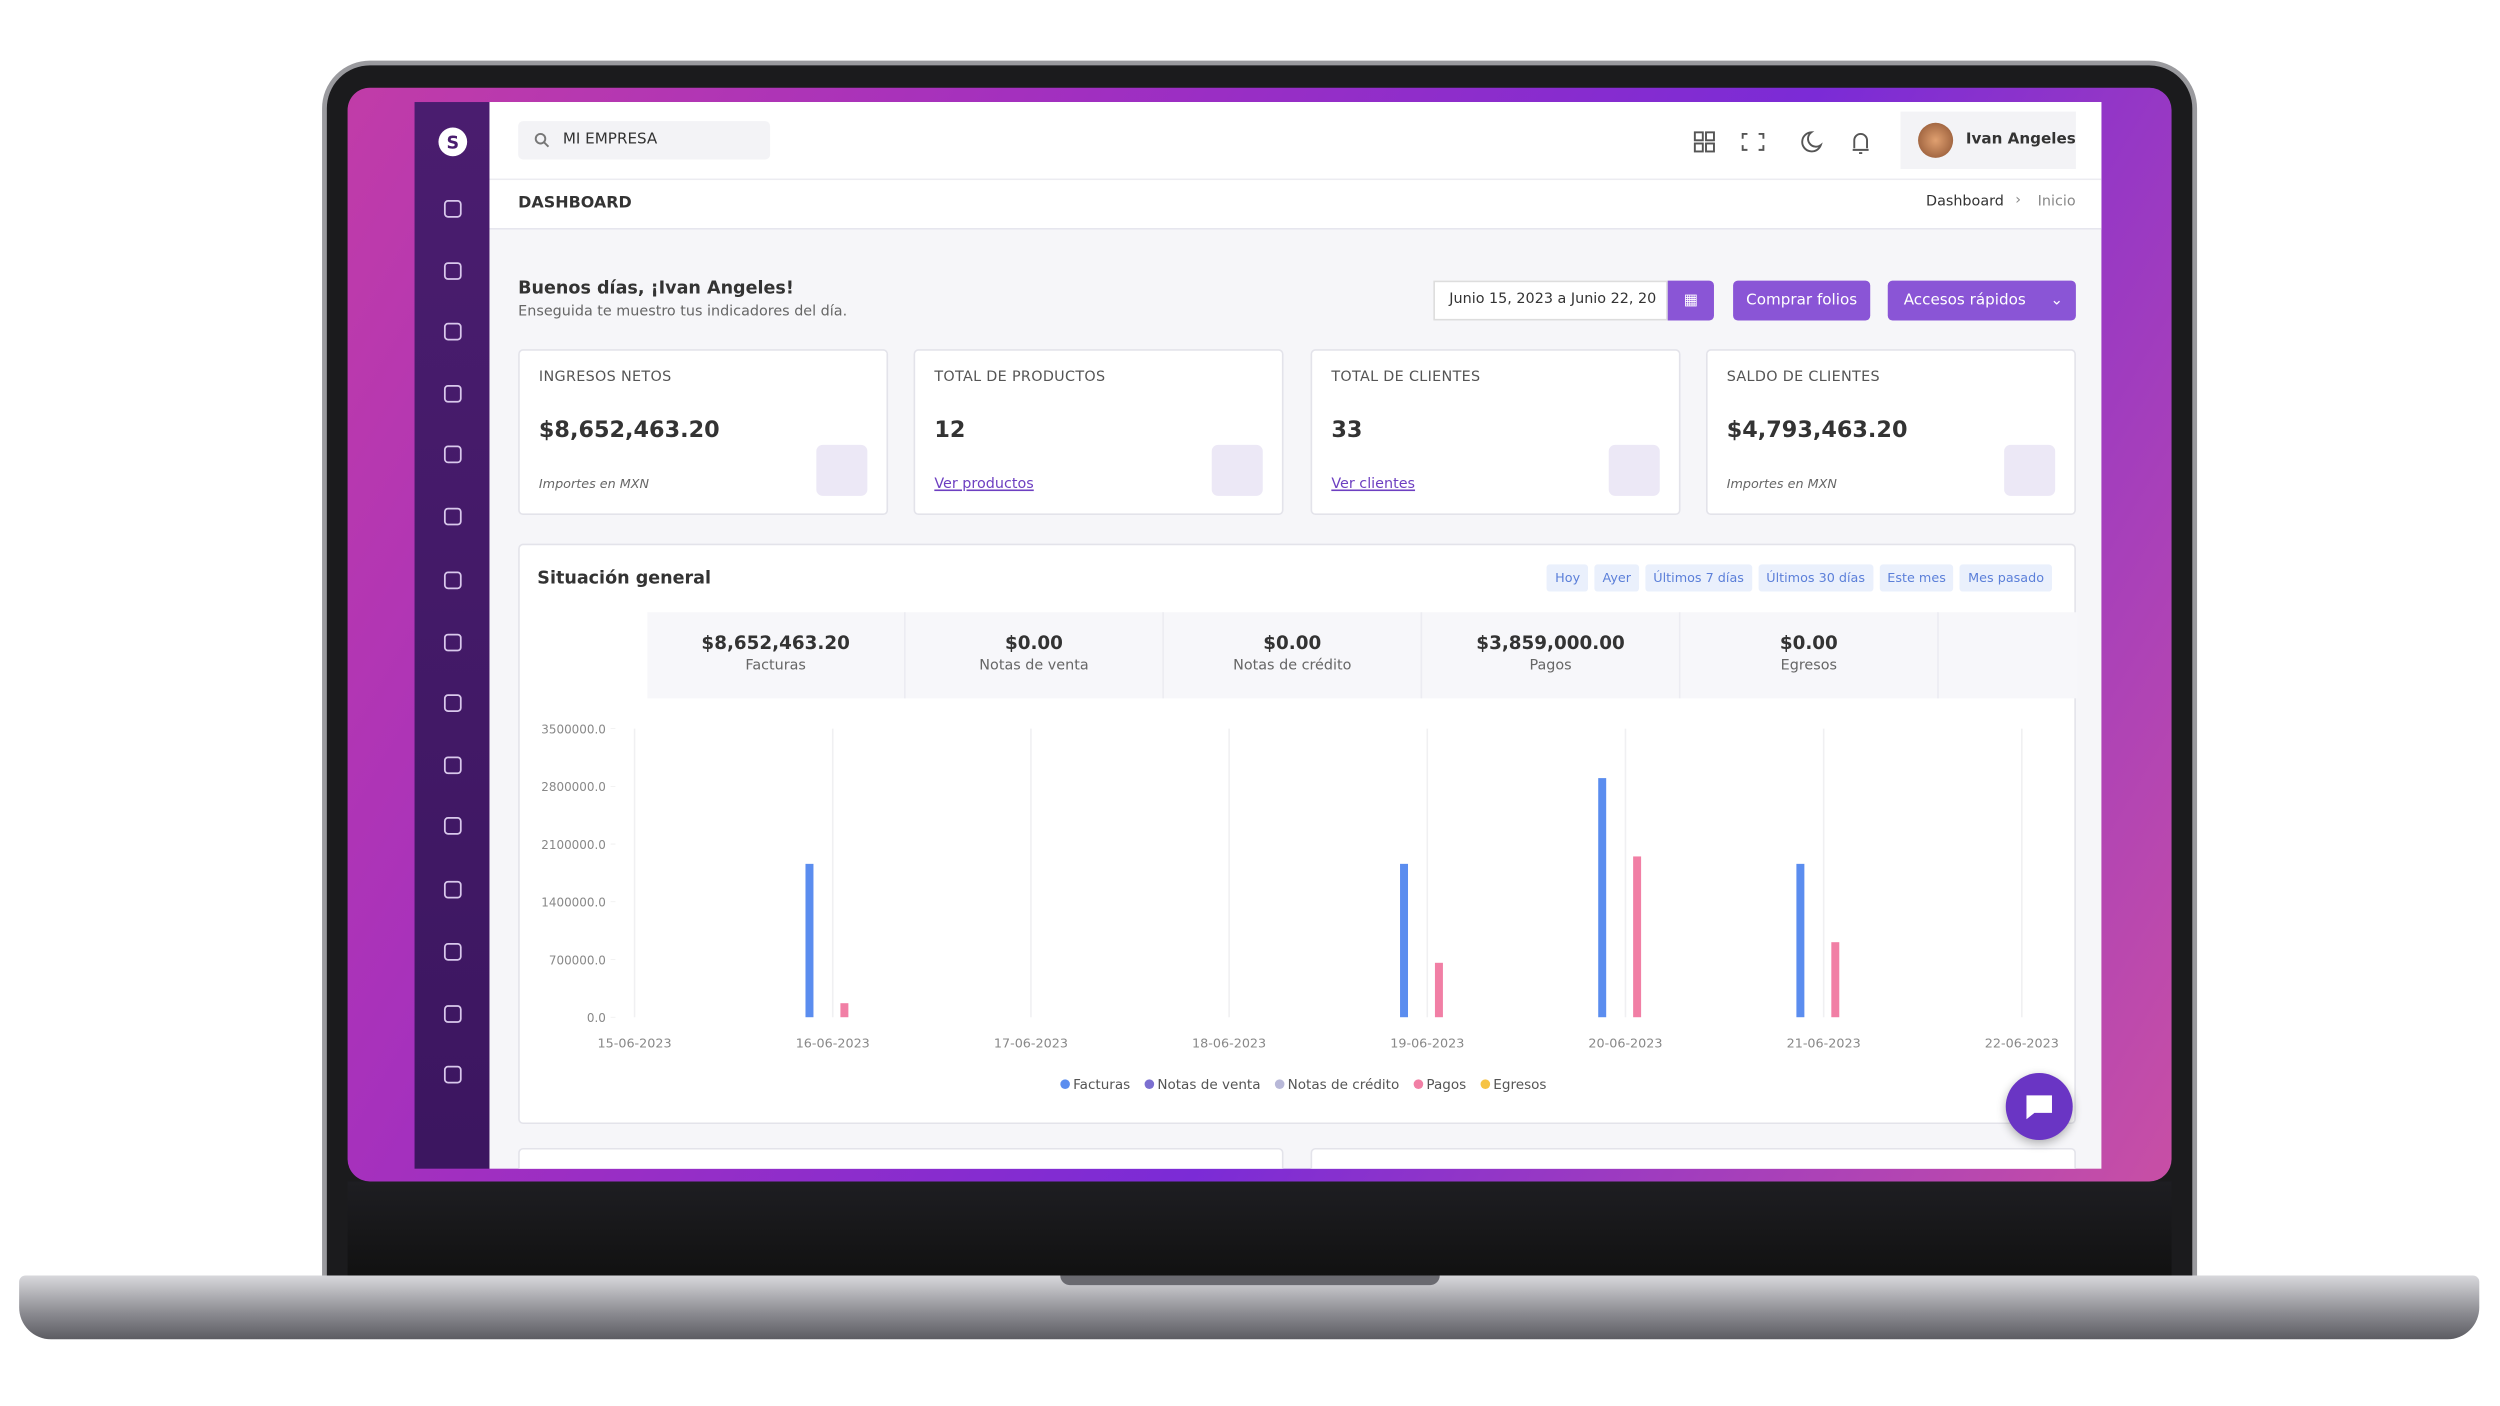 The image size is (2500, 1406). Describe the element at coordinates (1781, 143) in the screenshot. I see `topbar-icons` at that location.